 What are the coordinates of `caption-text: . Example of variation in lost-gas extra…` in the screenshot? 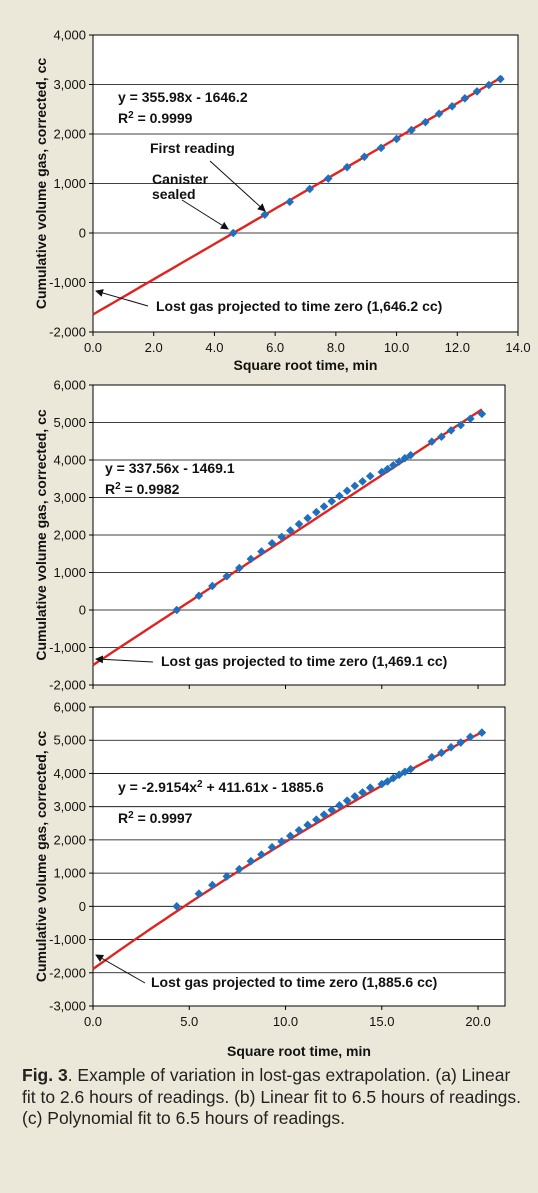 It's located at (272, 1096).